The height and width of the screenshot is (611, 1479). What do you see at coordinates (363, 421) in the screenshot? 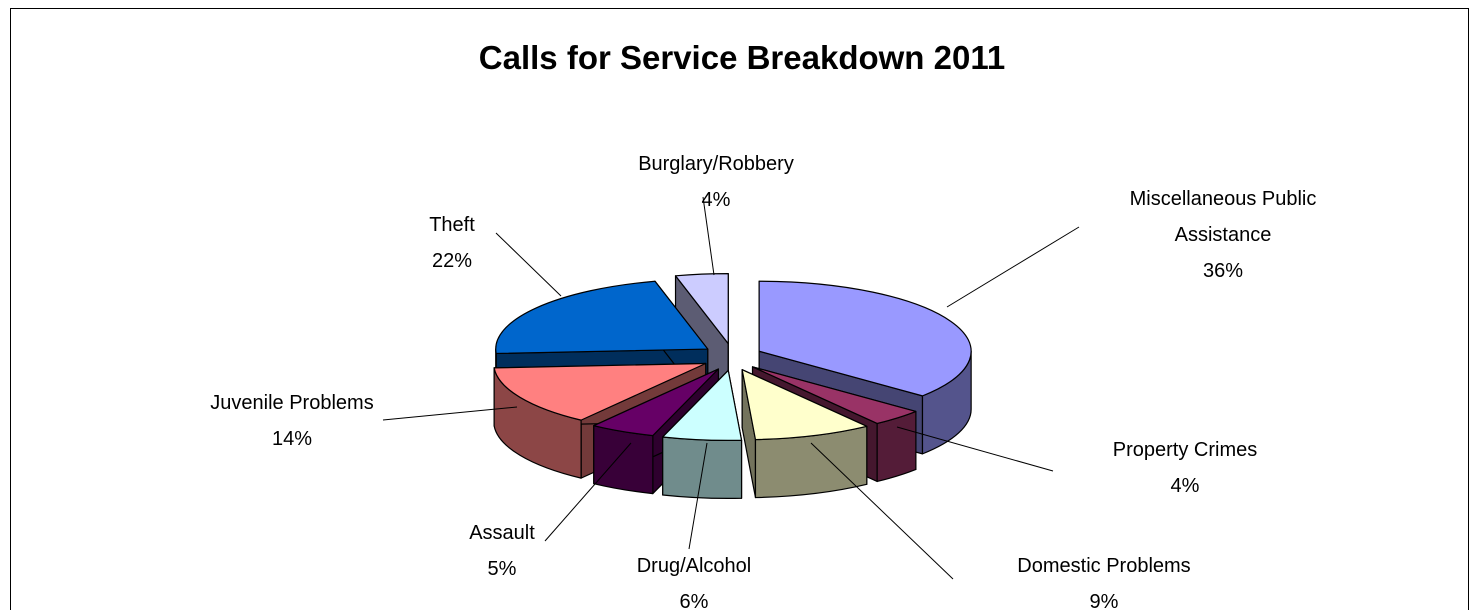
I see `data-label-juvenile-problems: Juvenile Problems 14%` at bounding box center [363, 421].